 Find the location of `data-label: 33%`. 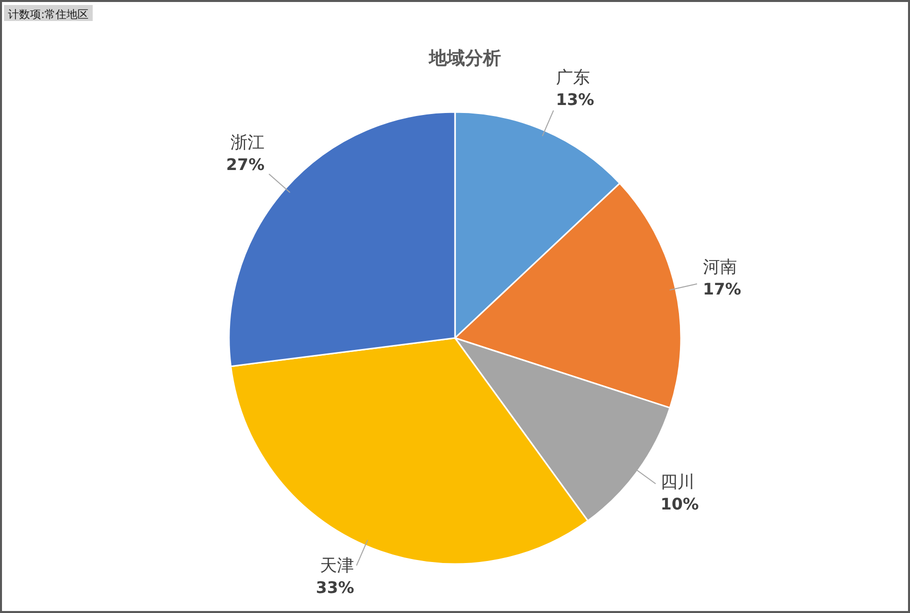

data-label: 33% is located at coordinates (335, 588).